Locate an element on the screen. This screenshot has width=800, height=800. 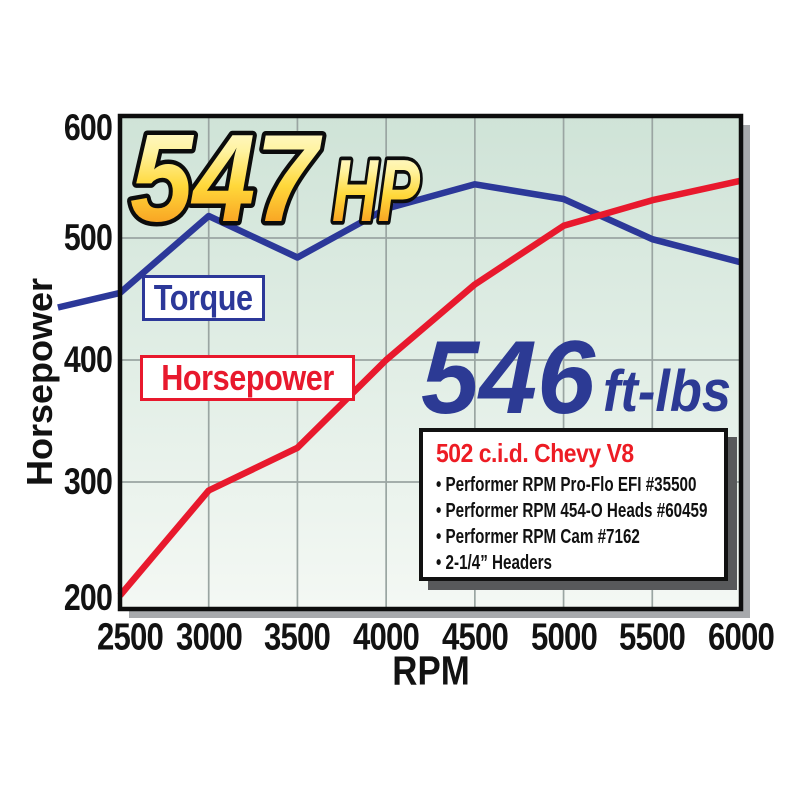
x-tick-6000: 6000 is located at coordinates (741, 637).